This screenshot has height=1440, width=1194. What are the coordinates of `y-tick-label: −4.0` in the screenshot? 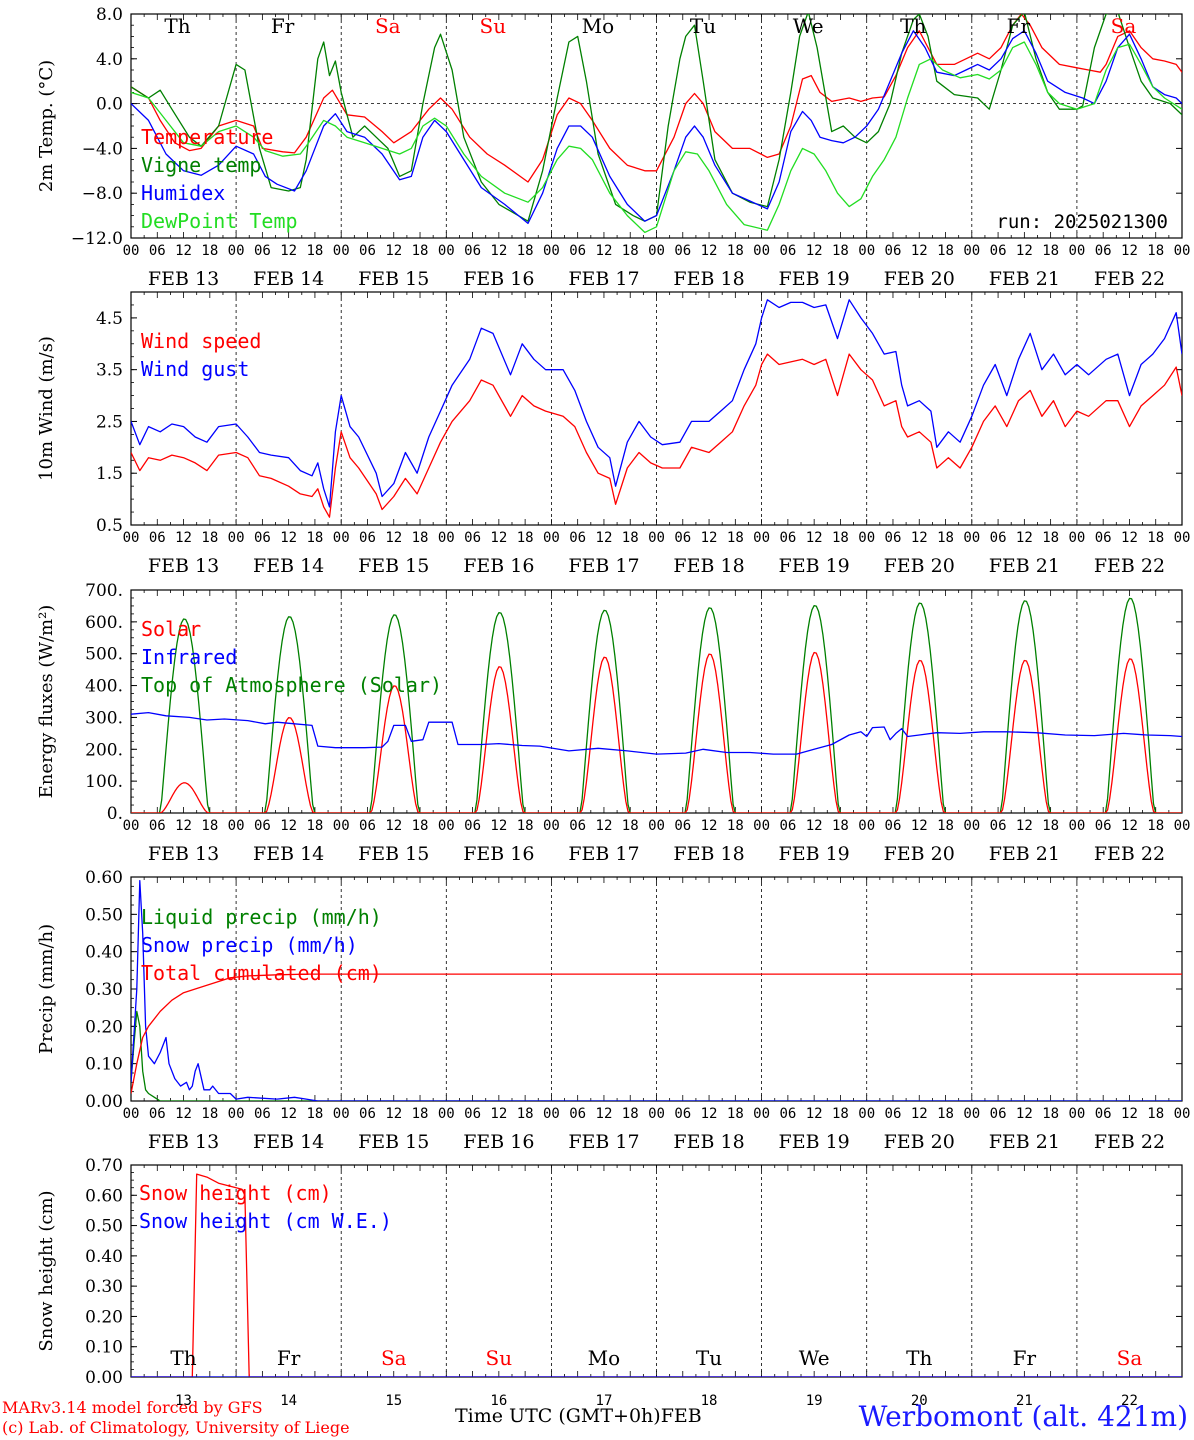 It's located at (102, 149).